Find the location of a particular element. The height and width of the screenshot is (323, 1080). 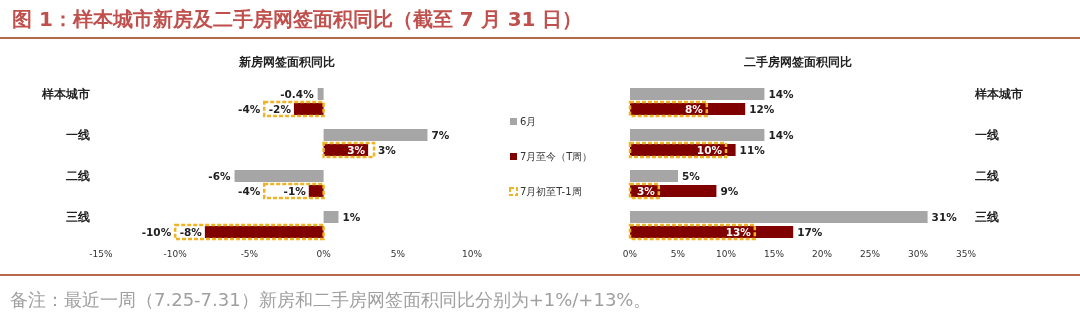

data-label: -10% is located at coordinates (156, 232).